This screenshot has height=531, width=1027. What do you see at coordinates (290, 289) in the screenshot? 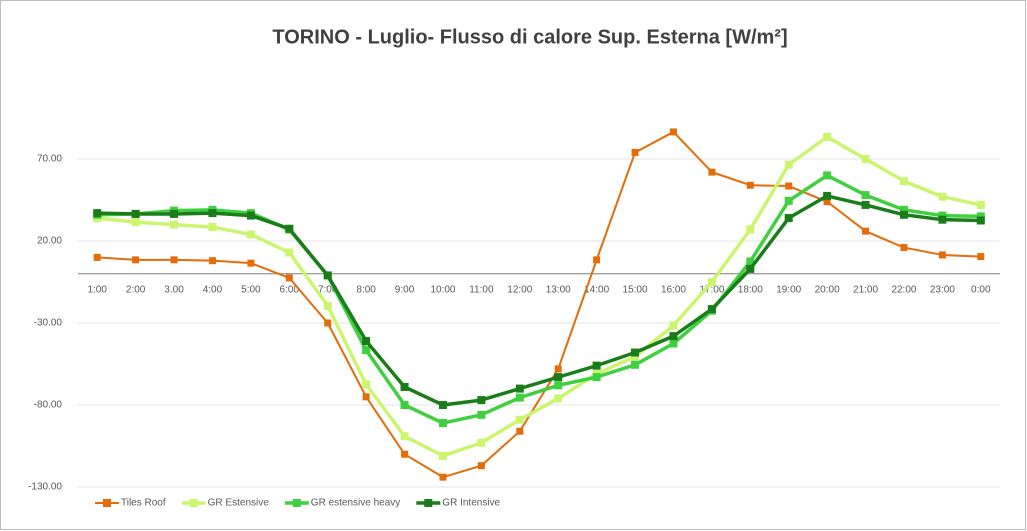
I see `x-tick-label: 6:00` at bounding box center [290, 289].